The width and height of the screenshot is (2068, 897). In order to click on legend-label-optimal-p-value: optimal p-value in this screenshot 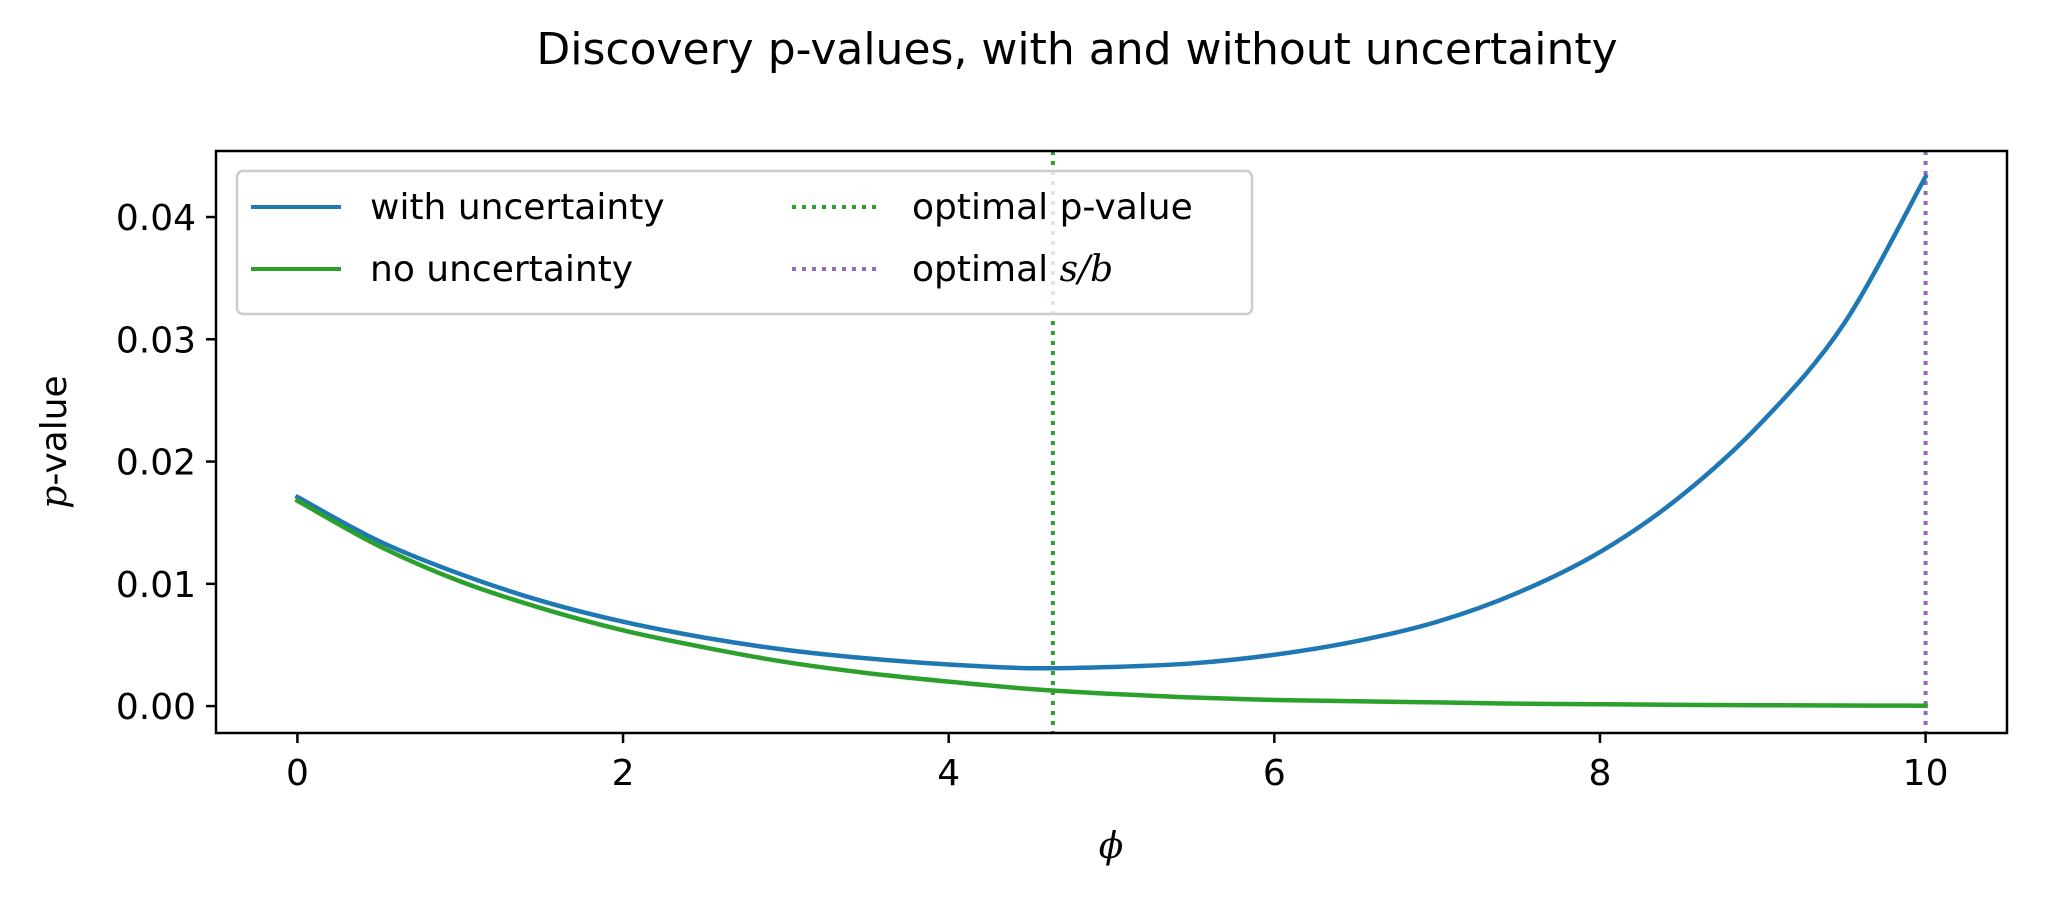, I will do `click(1052, 207)`.